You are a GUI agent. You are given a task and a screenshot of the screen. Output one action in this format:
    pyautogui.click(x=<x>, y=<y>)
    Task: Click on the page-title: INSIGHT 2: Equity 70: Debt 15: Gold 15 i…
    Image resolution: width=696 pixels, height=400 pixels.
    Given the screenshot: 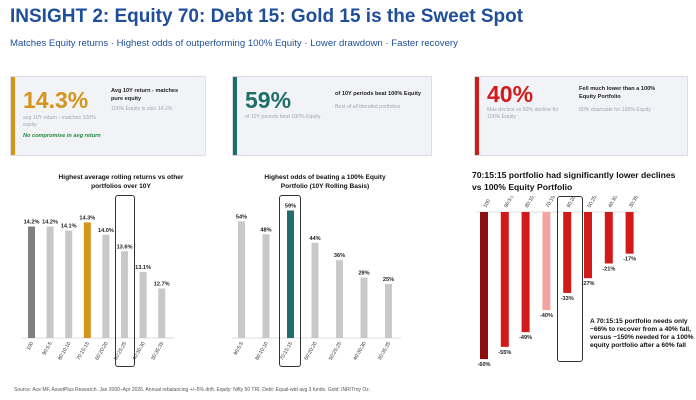 What is the action you would take?
    pyautogui.click(x=267, y=16)
    